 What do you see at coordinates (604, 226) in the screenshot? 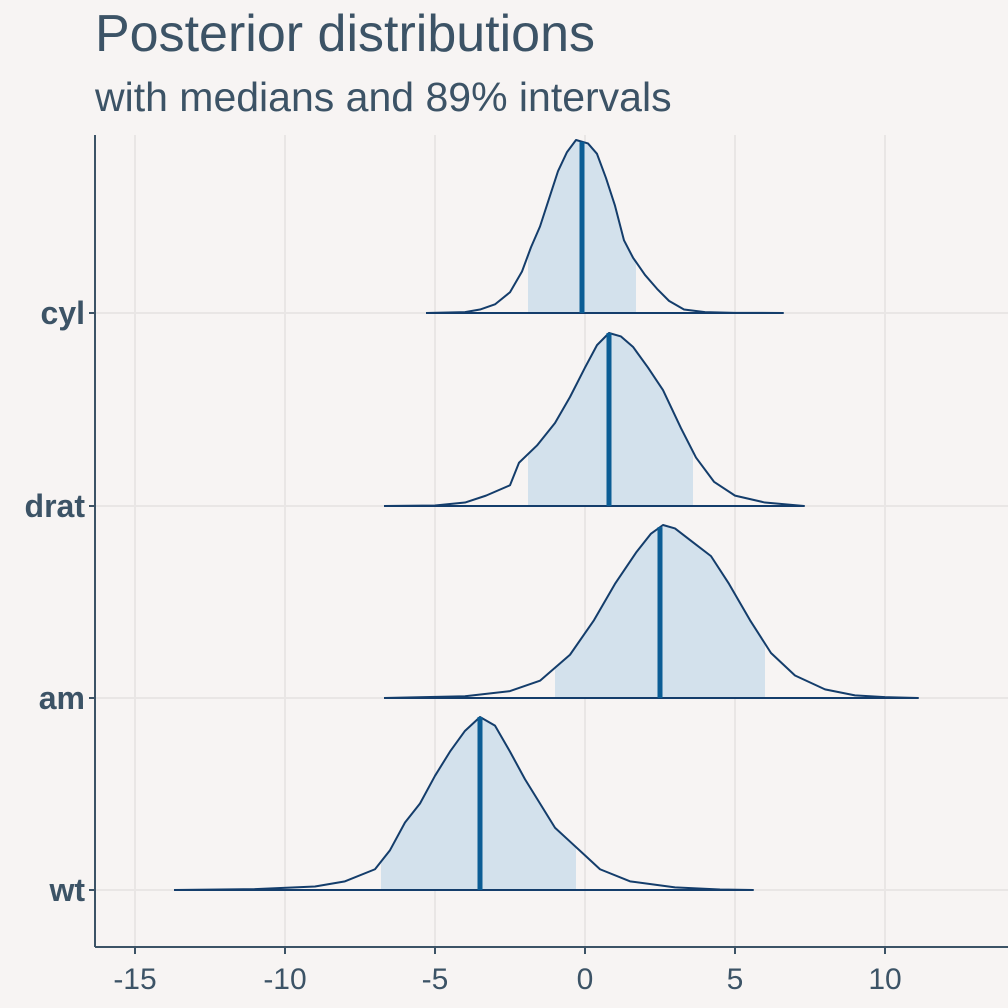
I see `density-curve-cyl` at bounding box center [604, 226].